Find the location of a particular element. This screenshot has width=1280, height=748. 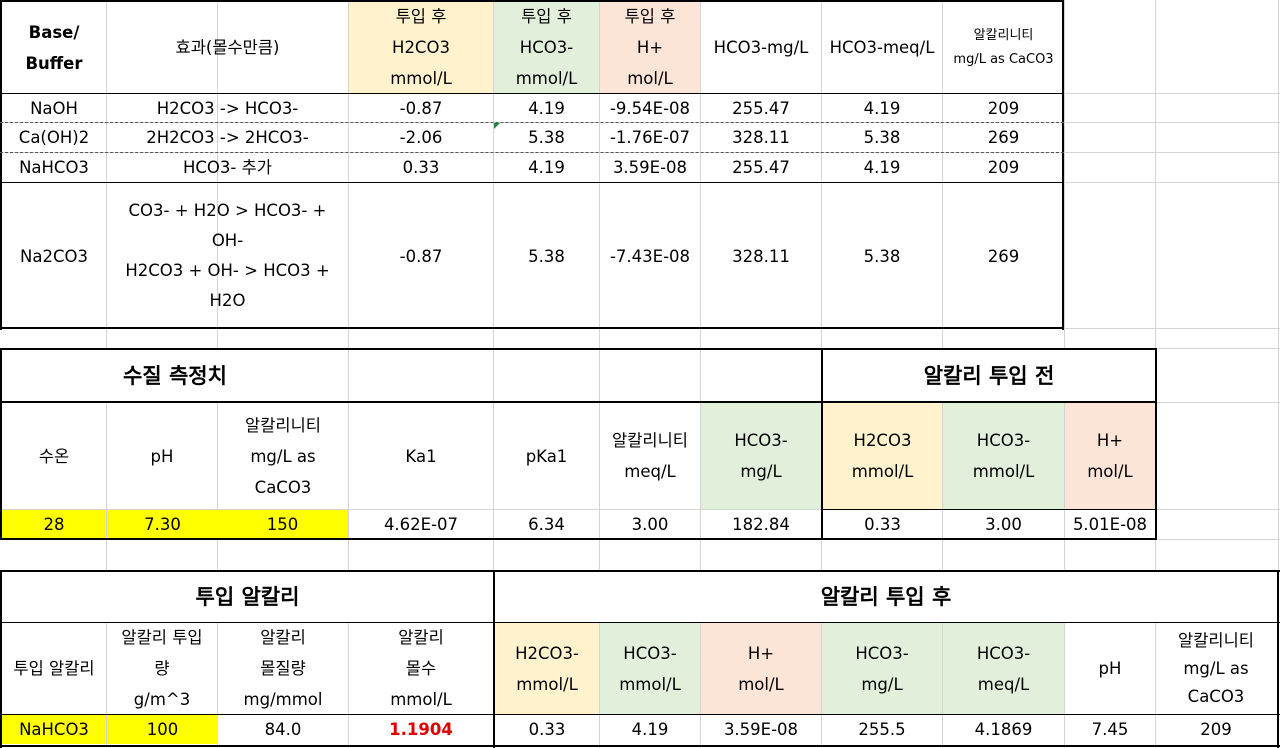

value-alkalinity: 150 is located at coordinates (282, 524).